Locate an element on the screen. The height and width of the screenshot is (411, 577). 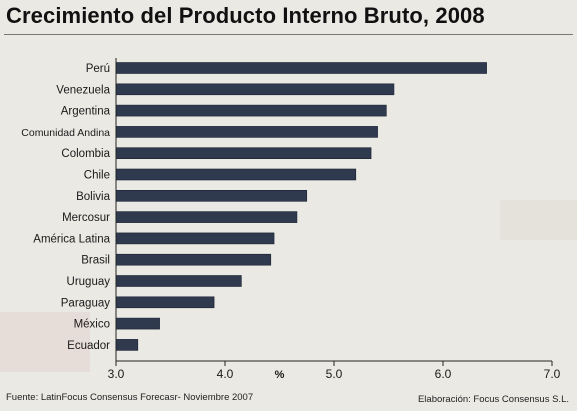
category-label-11: Paraguay is located at coordinates (85, 303).